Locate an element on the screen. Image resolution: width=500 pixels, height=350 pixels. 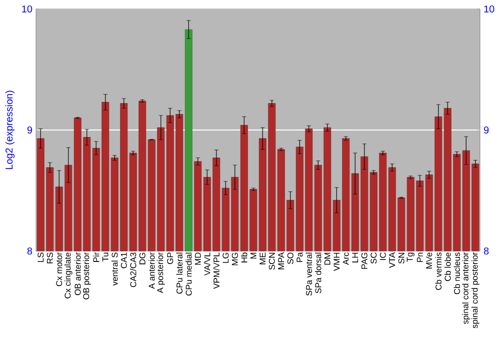
x-tick-label: MVe is located at coordinates (429, 260).